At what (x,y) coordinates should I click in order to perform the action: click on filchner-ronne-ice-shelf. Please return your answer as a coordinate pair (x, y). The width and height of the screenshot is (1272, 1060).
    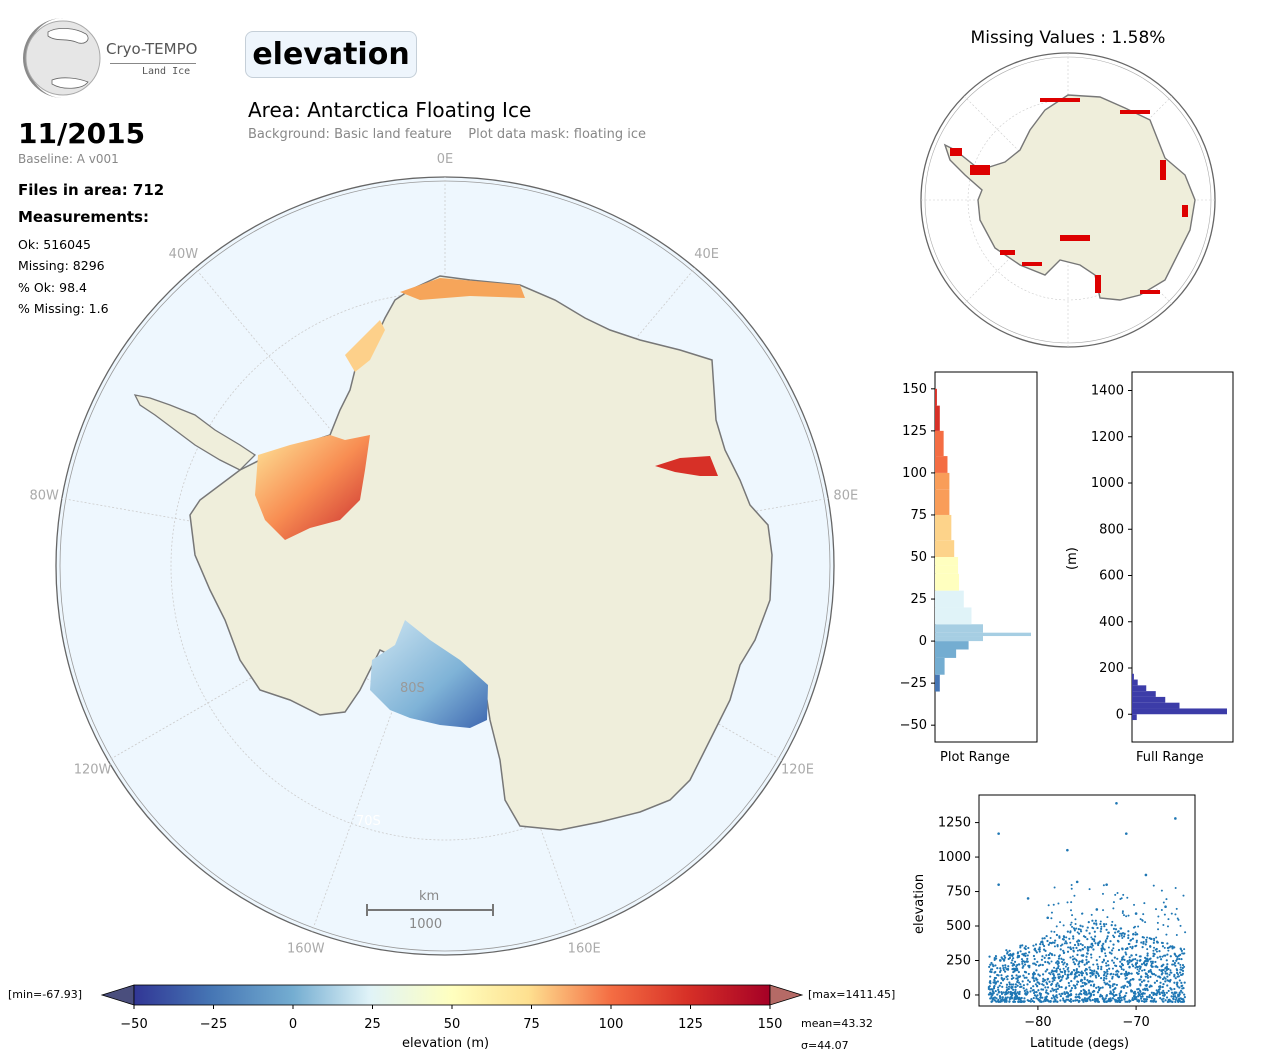
    Looking at the image, I should click on (312, 487).